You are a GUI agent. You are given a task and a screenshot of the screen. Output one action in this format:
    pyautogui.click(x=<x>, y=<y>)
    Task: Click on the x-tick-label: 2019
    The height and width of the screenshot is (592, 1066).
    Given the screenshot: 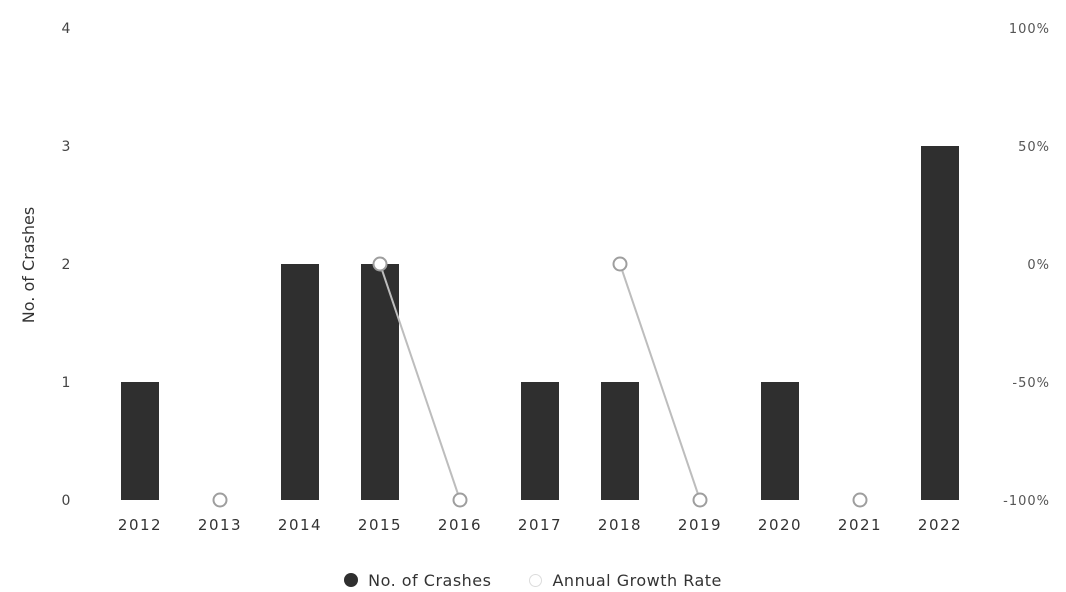 What is the action you would take?
    pyautogui.click(x=700, y=525)
    